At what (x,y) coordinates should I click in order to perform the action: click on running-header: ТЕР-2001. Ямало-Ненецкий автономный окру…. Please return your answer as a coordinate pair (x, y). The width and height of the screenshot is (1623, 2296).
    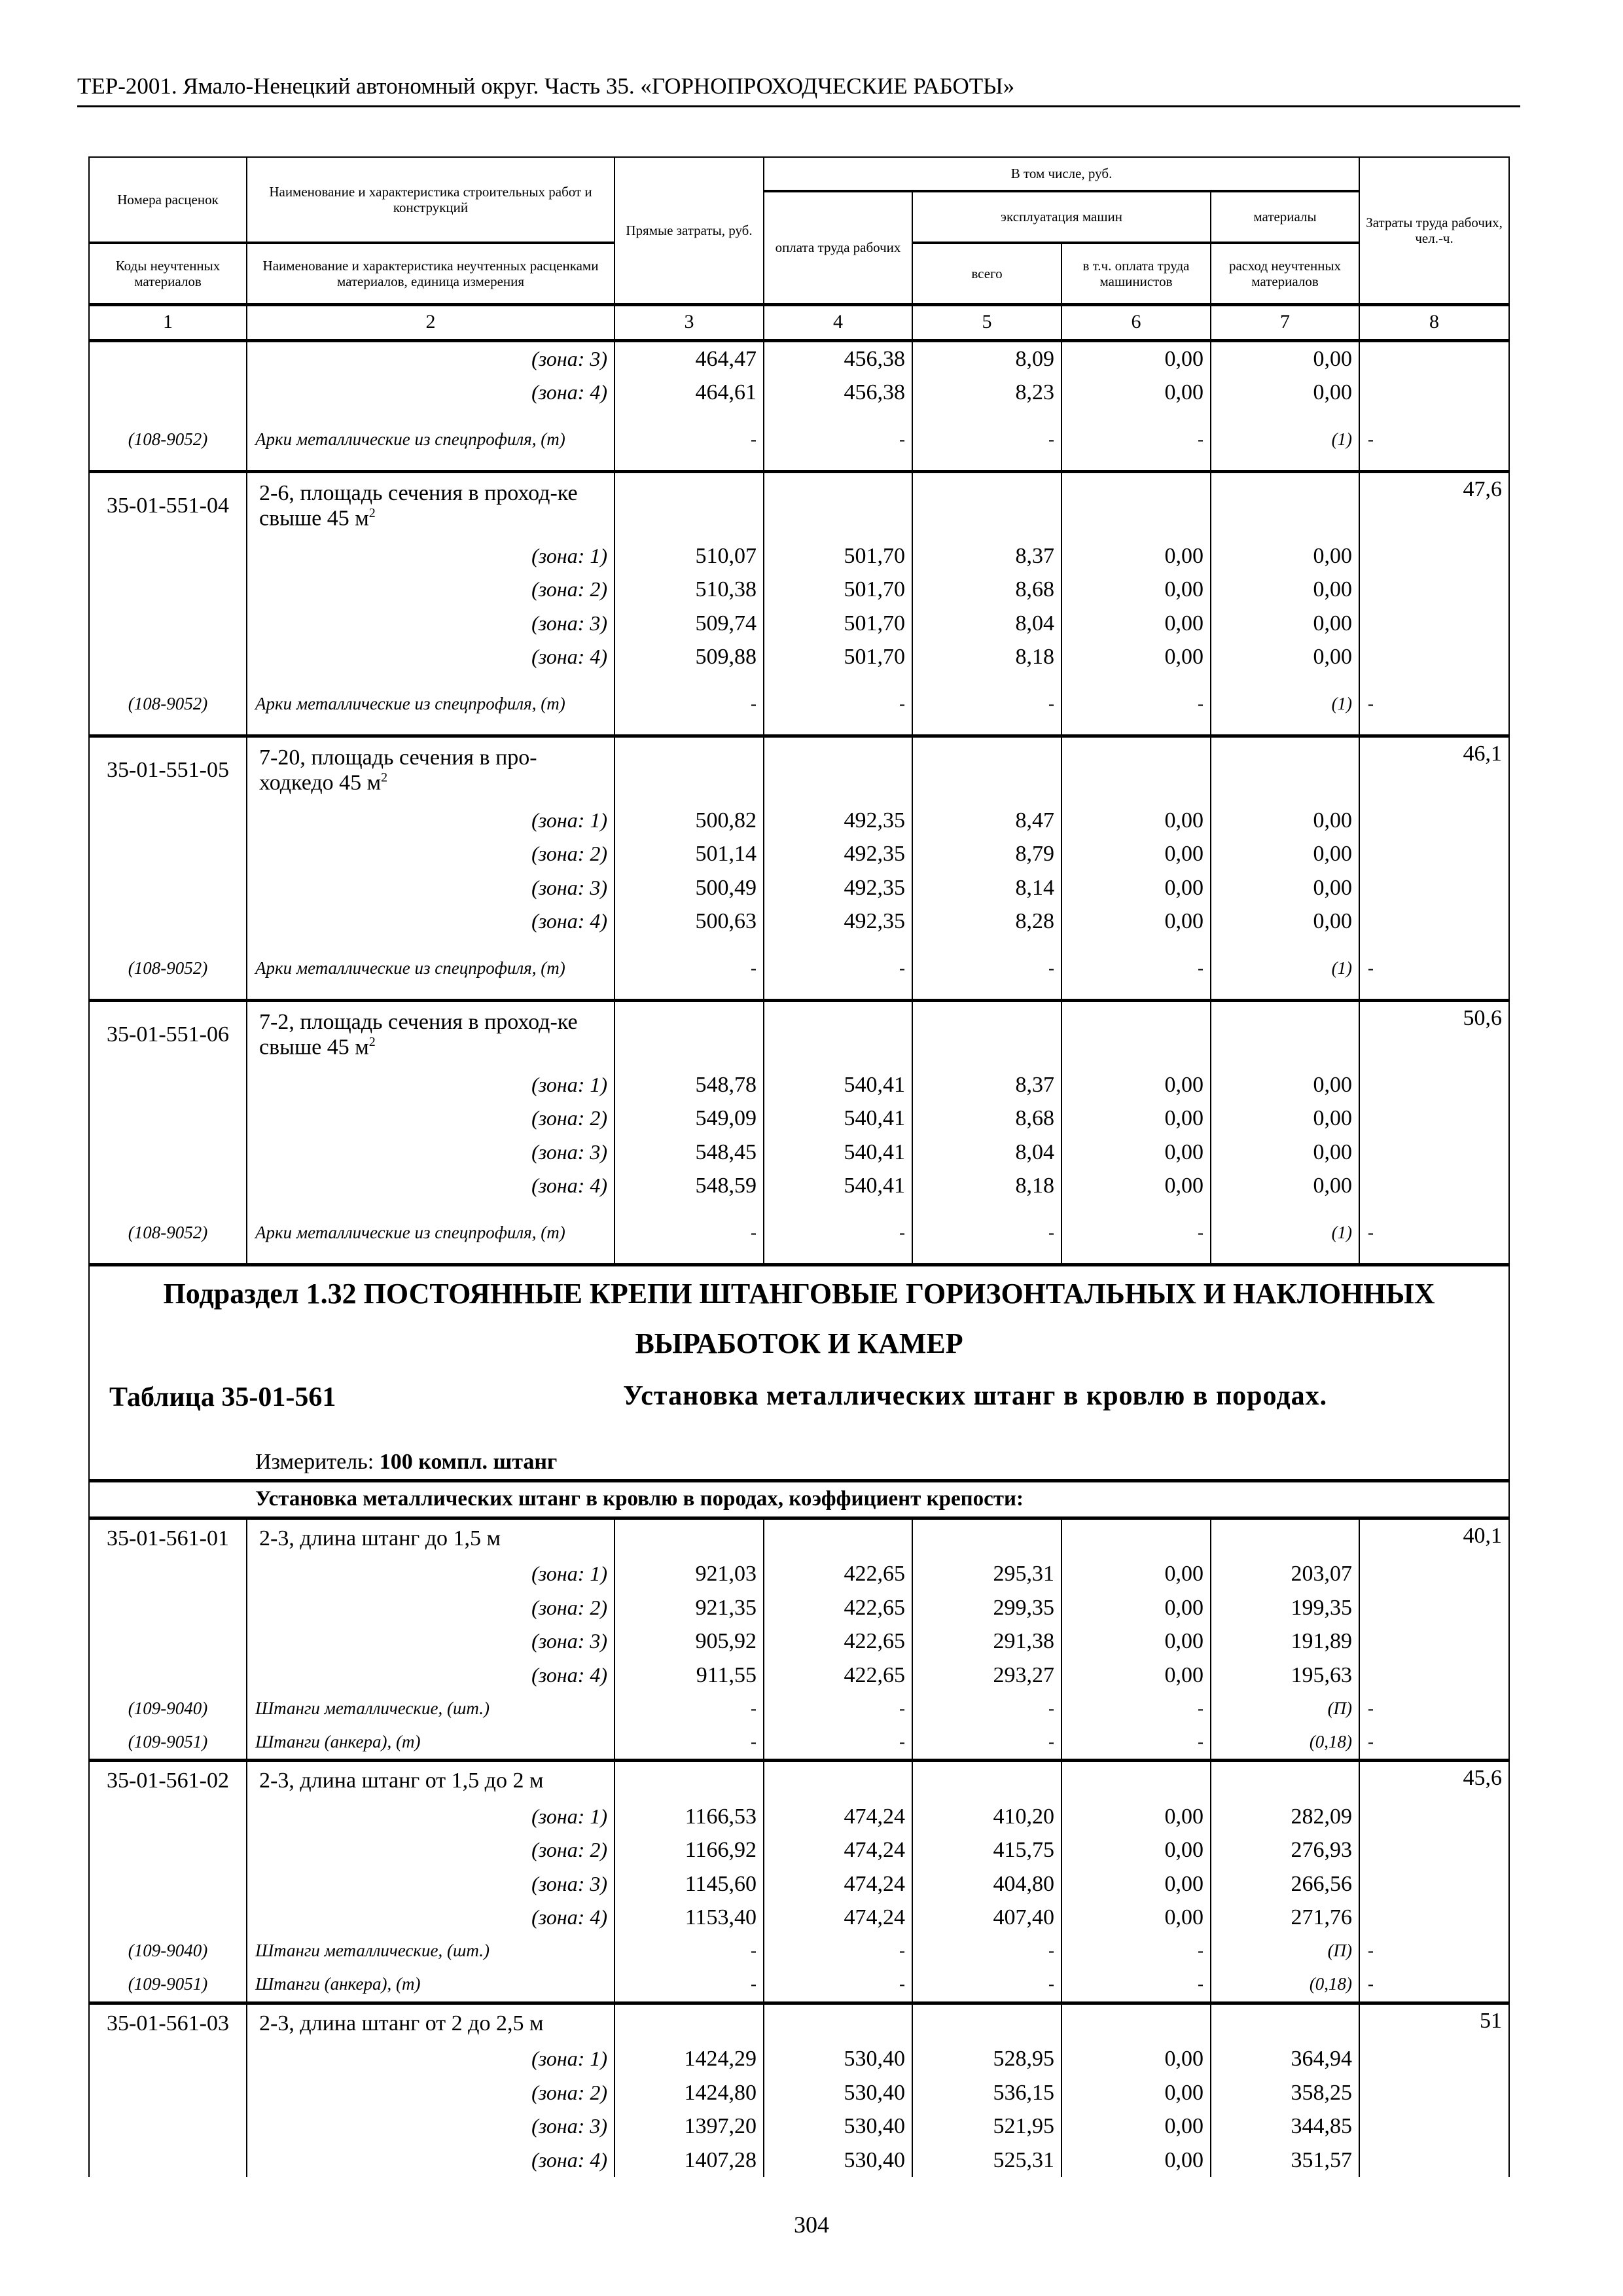
    Looking at the image, I should click on (546, 86).